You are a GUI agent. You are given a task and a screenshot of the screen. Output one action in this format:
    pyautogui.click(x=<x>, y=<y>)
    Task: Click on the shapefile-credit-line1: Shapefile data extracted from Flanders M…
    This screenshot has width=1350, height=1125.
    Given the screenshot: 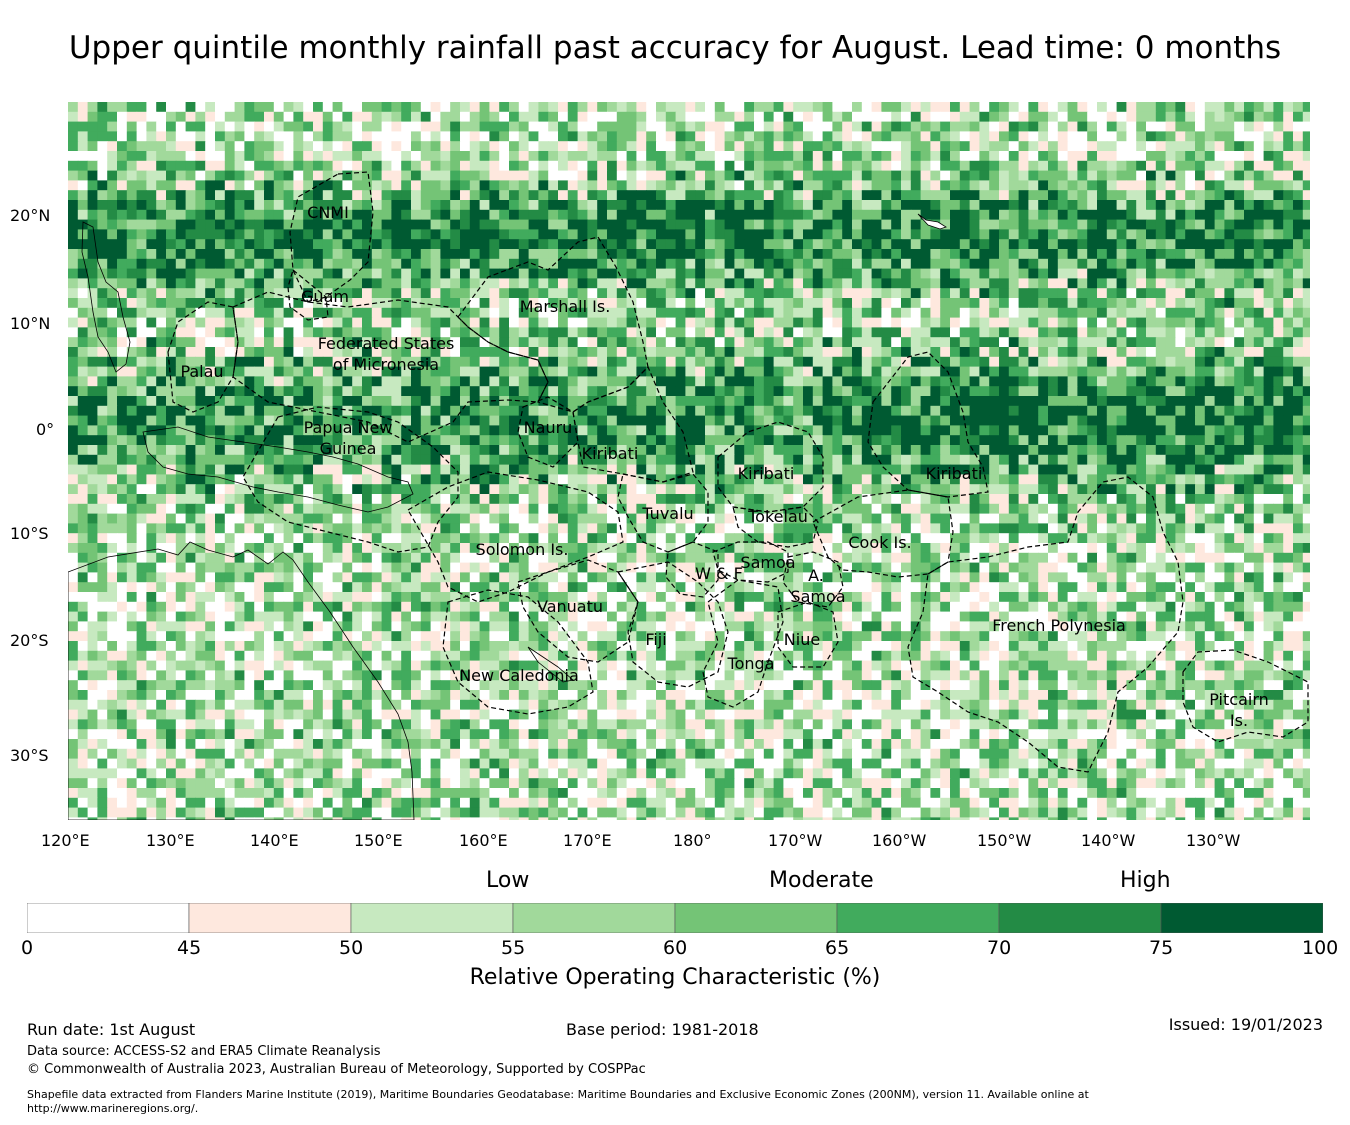 What is the action you would take?
    pyautogui.click(x=558, y=1094)
    